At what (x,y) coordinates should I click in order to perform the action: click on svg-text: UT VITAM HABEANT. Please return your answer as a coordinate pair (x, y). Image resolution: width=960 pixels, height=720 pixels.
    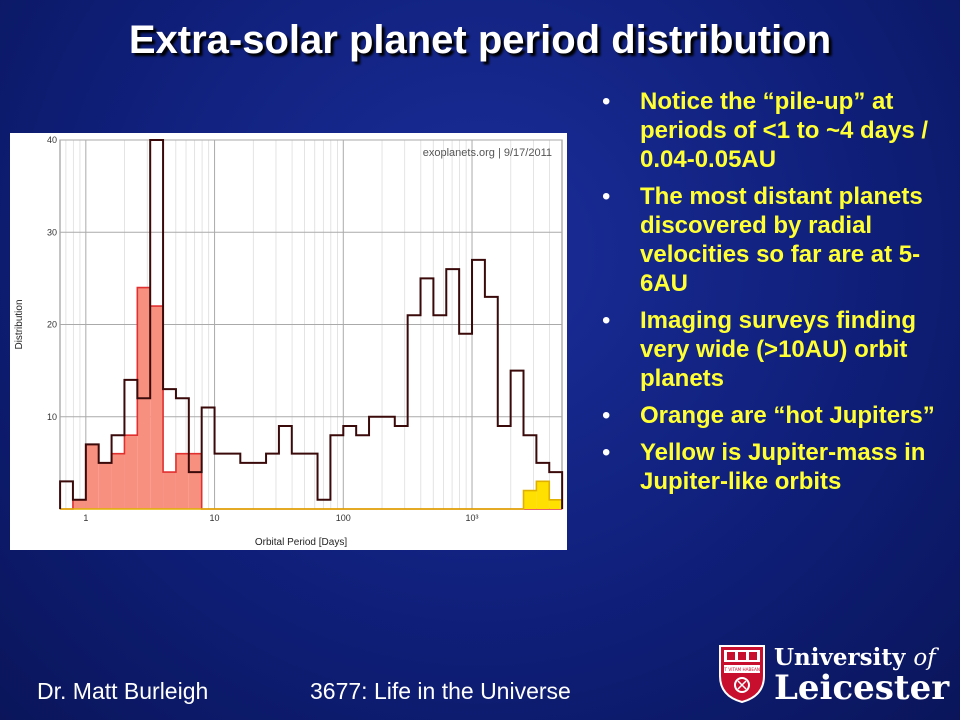
    Looking at the image, I should click on (742, 669).